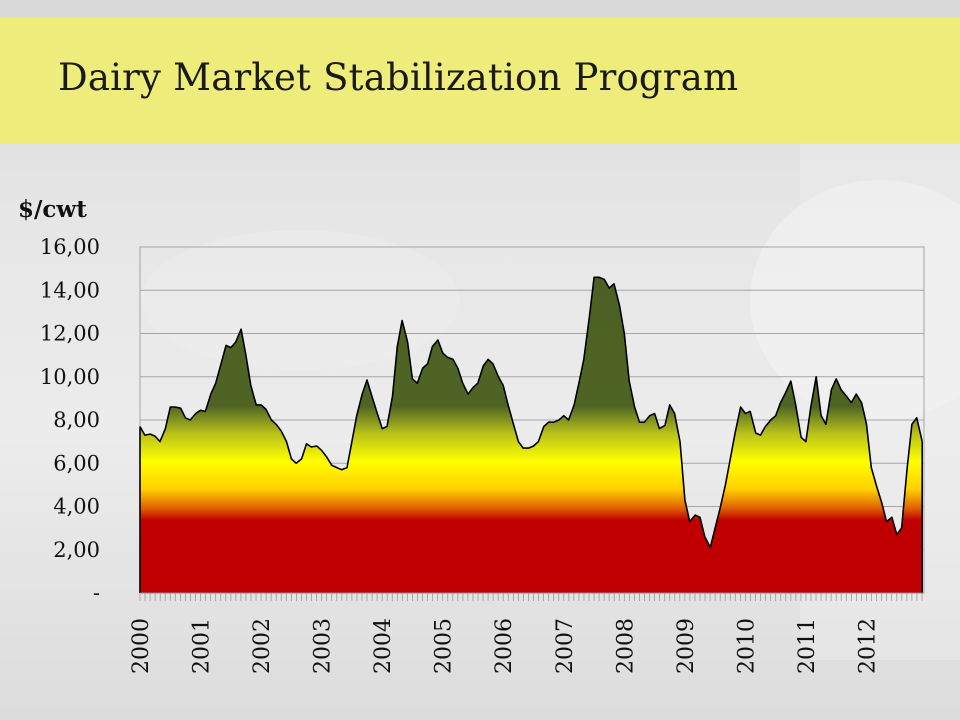  I want to click on x-tick-label: 2007, so click(565, 646).